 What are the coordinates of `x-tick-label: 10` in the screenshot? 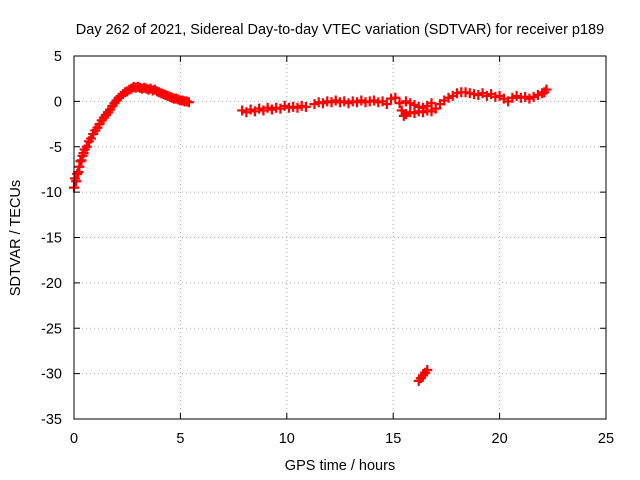 It's located at (287, 439).